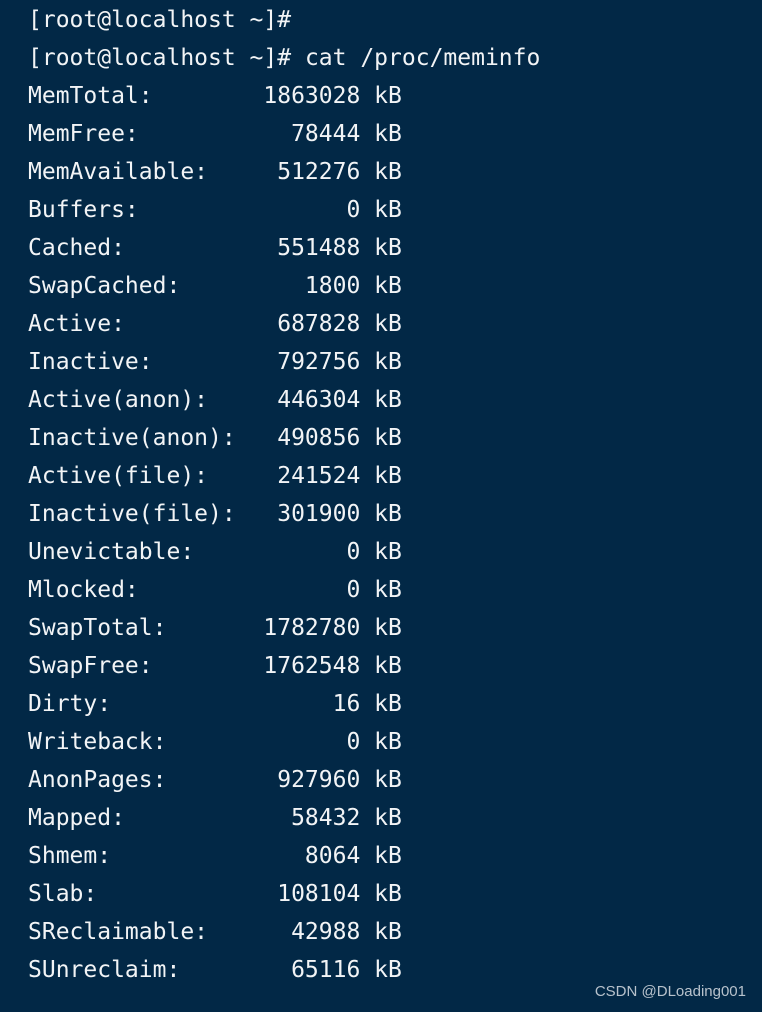 This screenshot has width=762, height=1012. What do you see at coordinates (132, 438) in the screenshot?
I see `meminfo-label: Inactive(anon):` at bounding box center [132, 438].